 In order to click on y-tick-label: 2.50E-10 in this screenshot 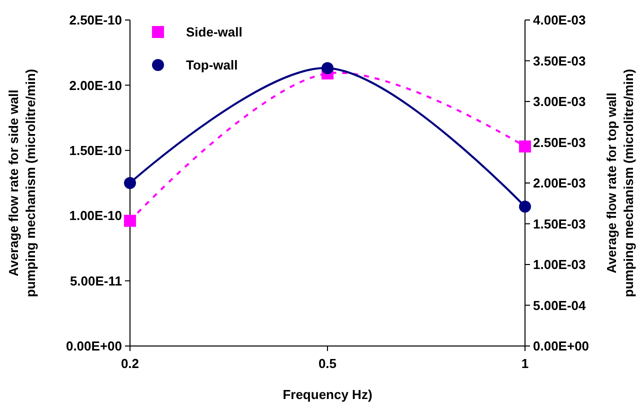, I will do `click(95, 20)`.